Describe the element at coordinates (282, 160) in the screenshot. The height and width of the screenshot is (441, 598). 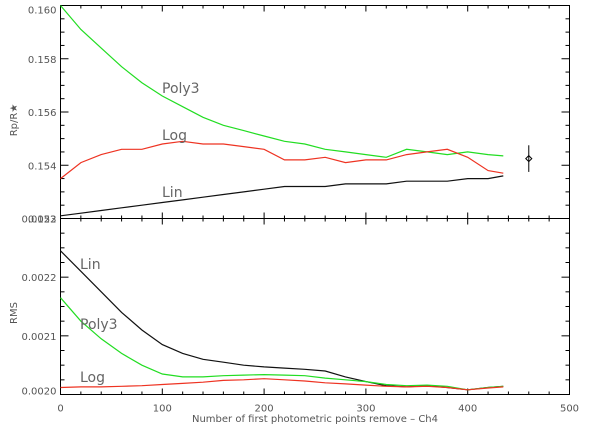
I see `top-series-line-log` at that location.